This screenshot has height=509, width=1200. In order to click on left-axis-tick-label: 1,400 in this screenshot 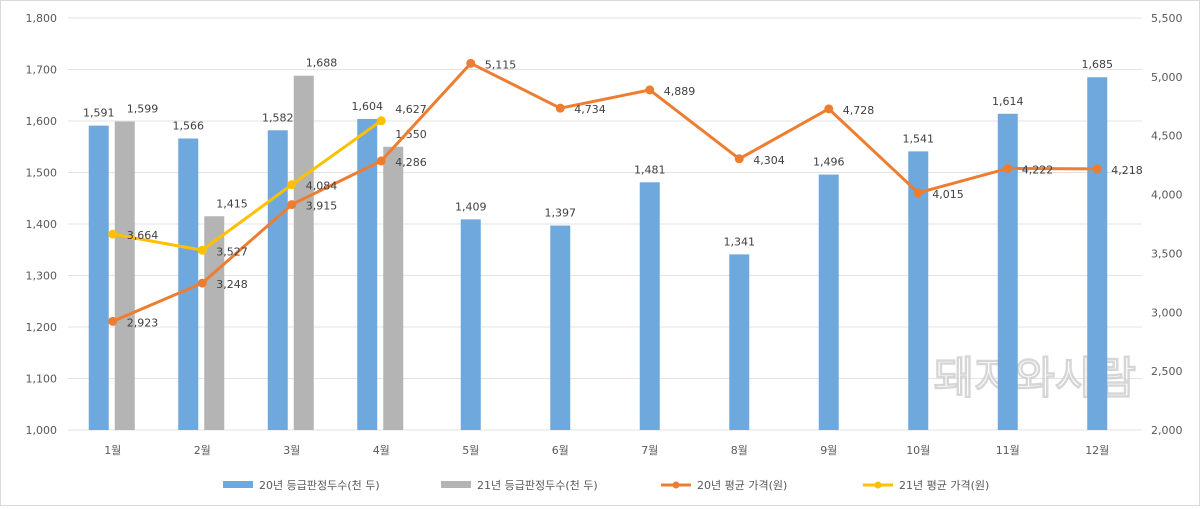, I will do `click(42, 224)`.